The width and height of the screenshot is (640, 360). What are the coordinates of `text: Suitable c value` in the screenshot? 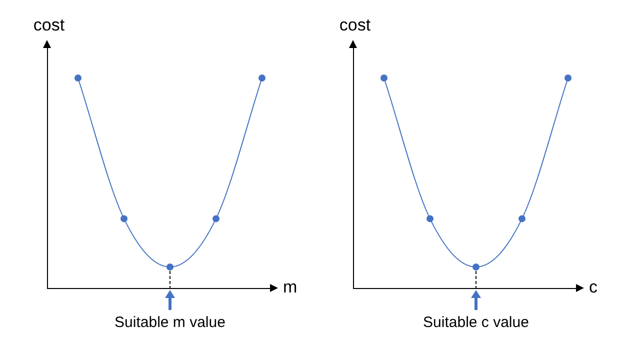 It's located at (476, 322).